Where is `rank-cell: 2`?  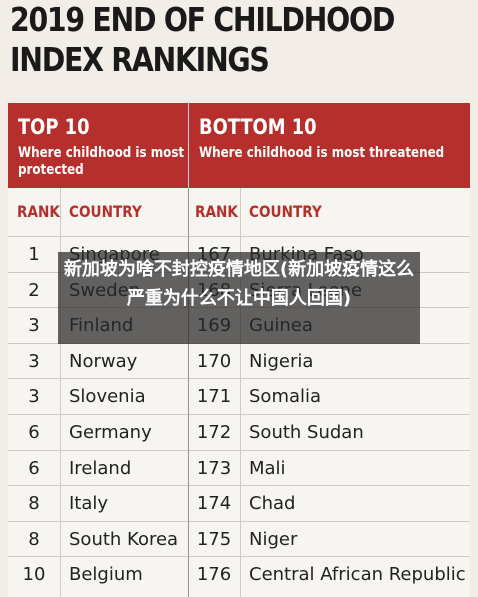 rank-cell: 2 is located at coordinates (34, 290).